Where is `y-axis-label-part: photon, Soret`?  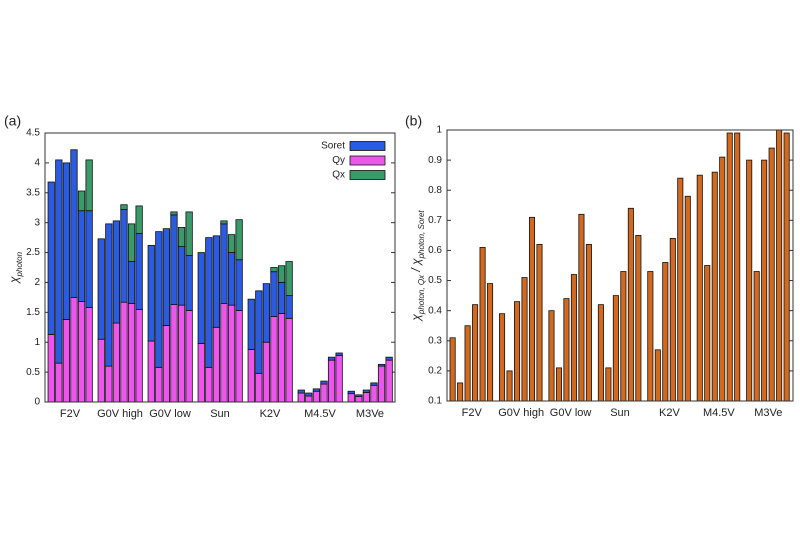
y-axis-label-part: photon, Soret is located at coordinates (421, 235).